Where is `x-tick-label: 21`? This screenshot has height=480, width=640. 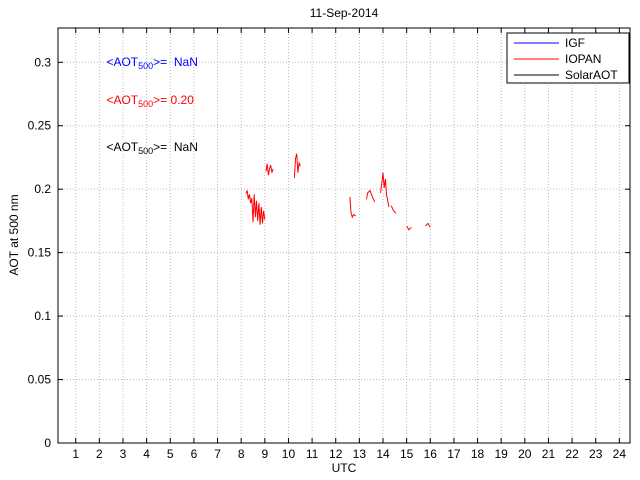
x-tick-label: 21 is located at coordinates (549, 454).